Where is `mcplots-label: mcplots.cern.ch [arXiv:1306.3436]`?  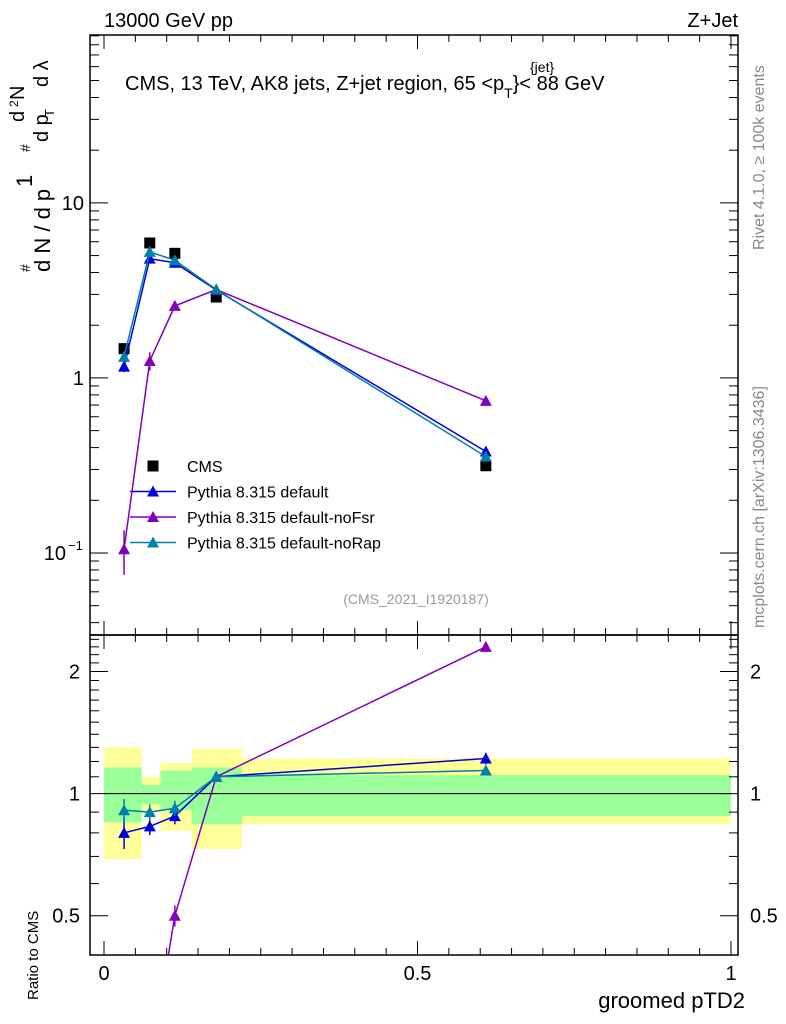 mcplots-label: mcplots.cern.ch [arXiv:1306.3436] is located at coordinates (759, 507).